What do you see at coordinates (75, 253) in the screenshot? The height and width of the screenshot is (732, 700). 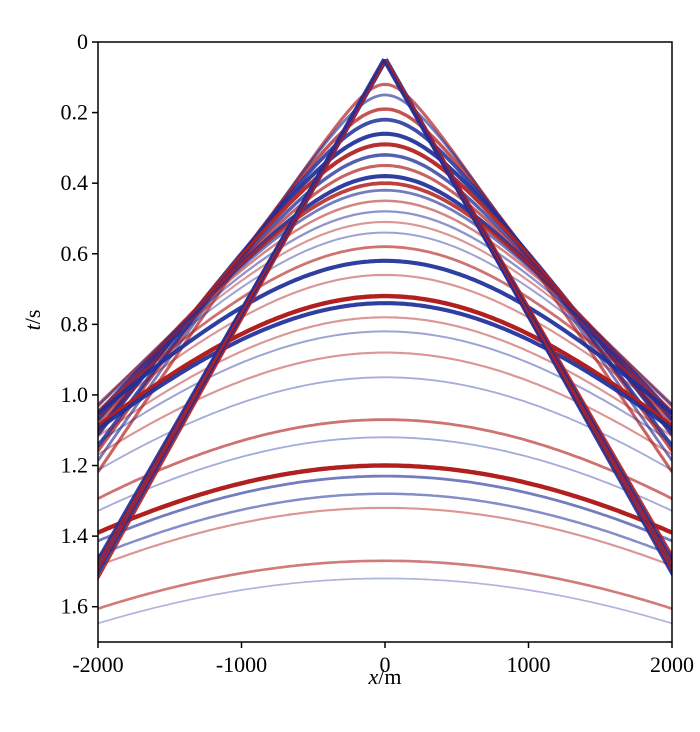 I see `y-tick-label: 0.6` at bounding box center [75, 253].